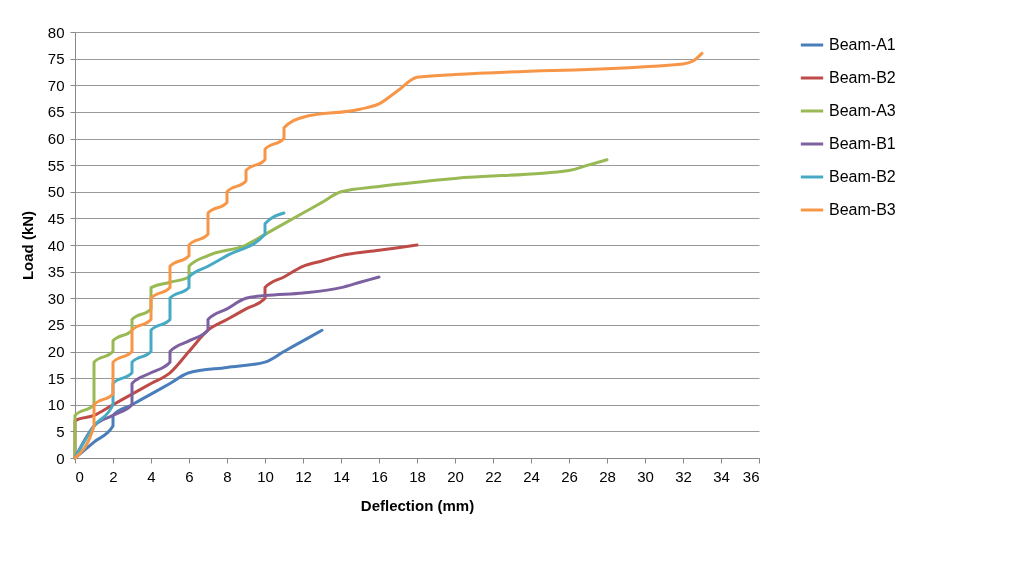 Image resolution: width=1035 pixels, height=564 pixels. What do you see at coordinates (56, 272) in the screenshot?
I see `y-tick-label: 35` at bounding box center [56, 272].